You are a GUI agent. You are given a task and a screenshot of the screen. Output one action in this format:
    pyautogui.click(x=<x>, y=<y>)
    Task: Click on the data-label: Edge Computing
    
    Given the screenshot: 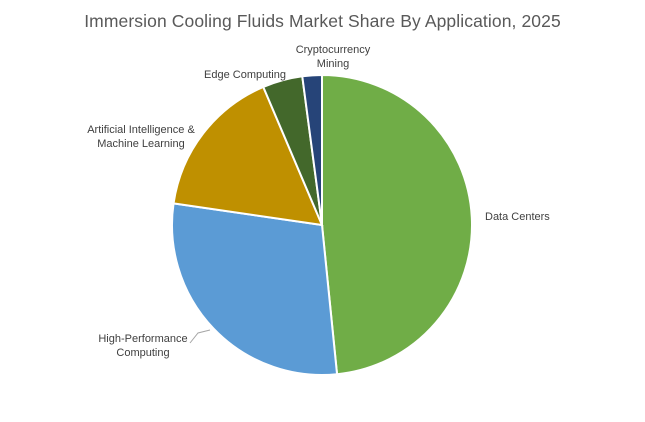 What is the action you would take?
    pyautogui.click(x=245, y=75)
    